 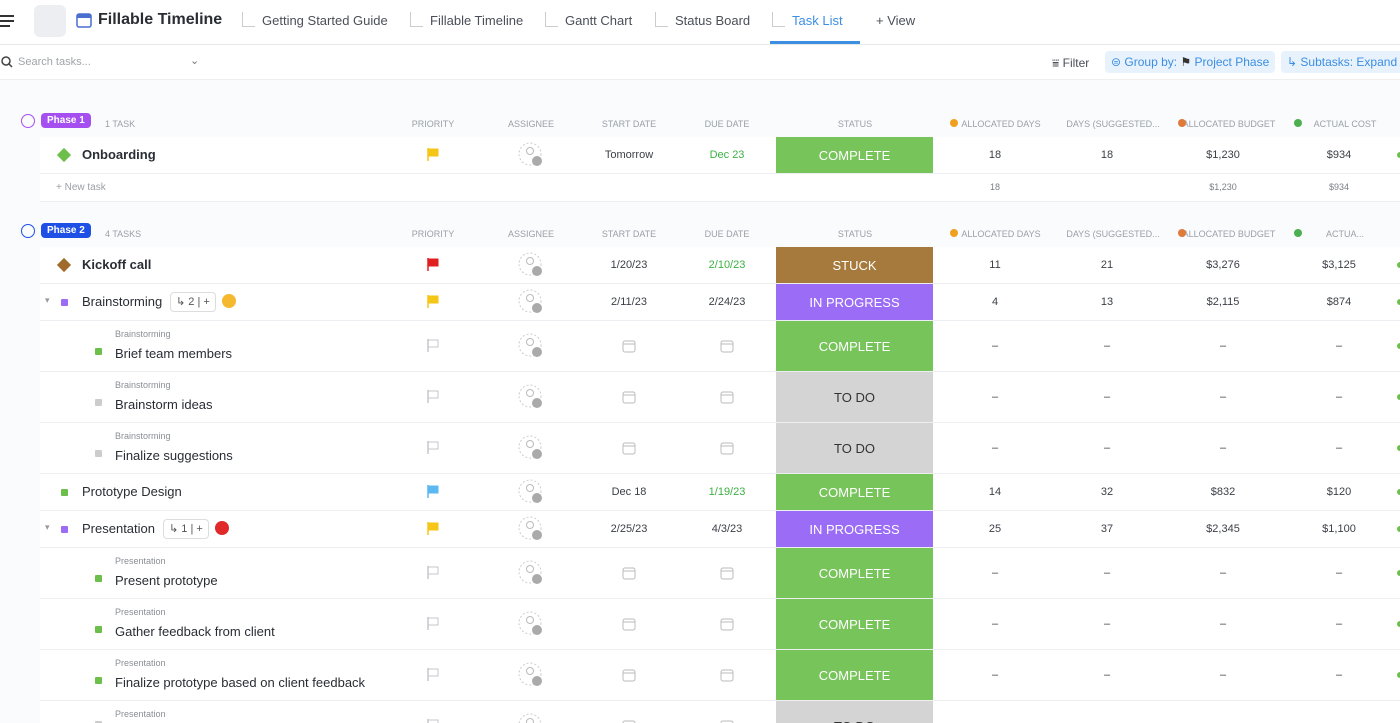 I want to click on total-allocated-days: 18, so click(x=995, y=187).